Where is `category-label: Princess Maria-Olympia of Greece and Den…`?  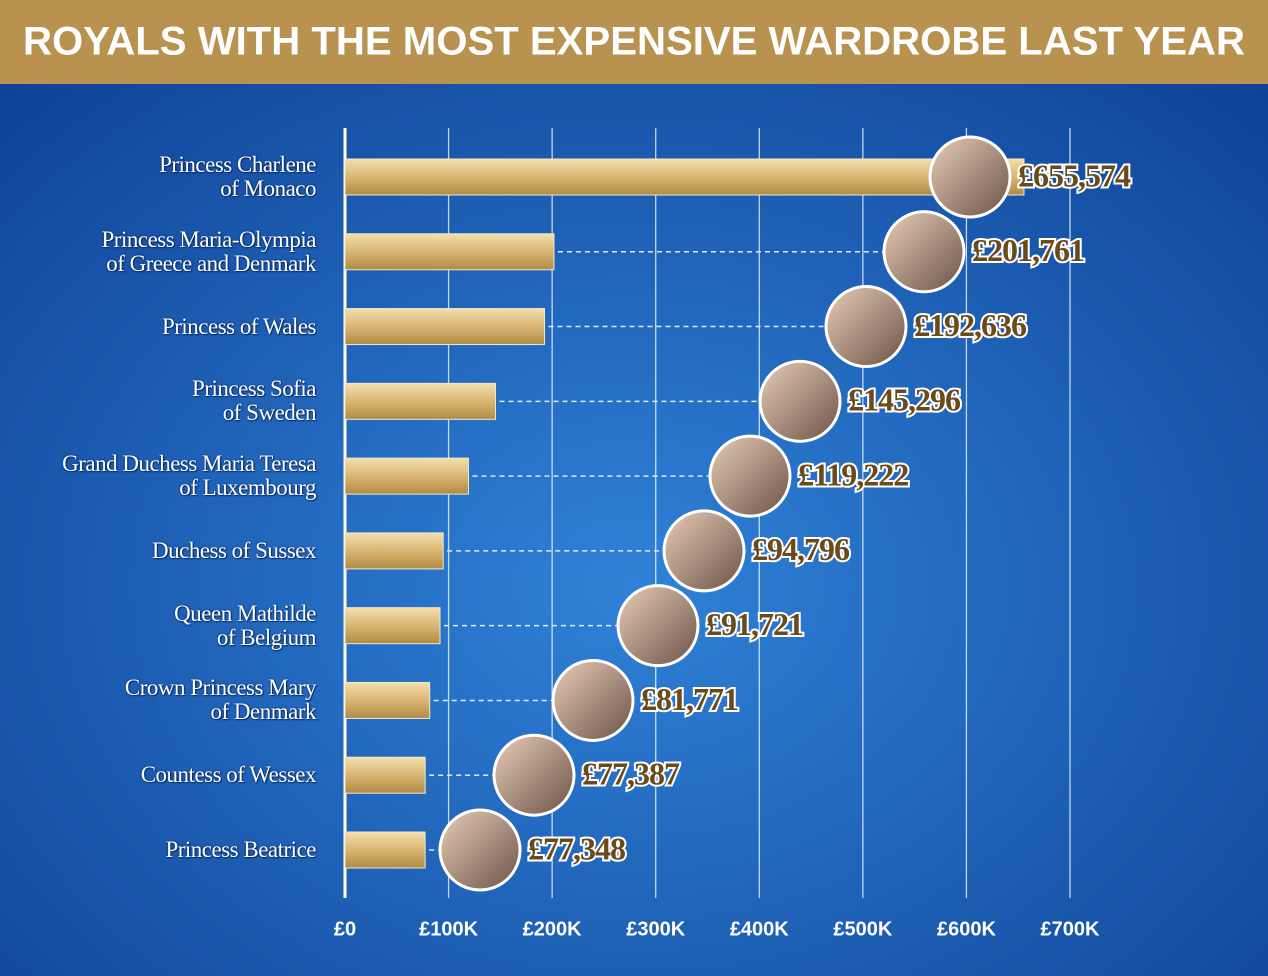 category-label: Princess Maria-Olympia of Greece and Den… is located at coordinates (209, 251).